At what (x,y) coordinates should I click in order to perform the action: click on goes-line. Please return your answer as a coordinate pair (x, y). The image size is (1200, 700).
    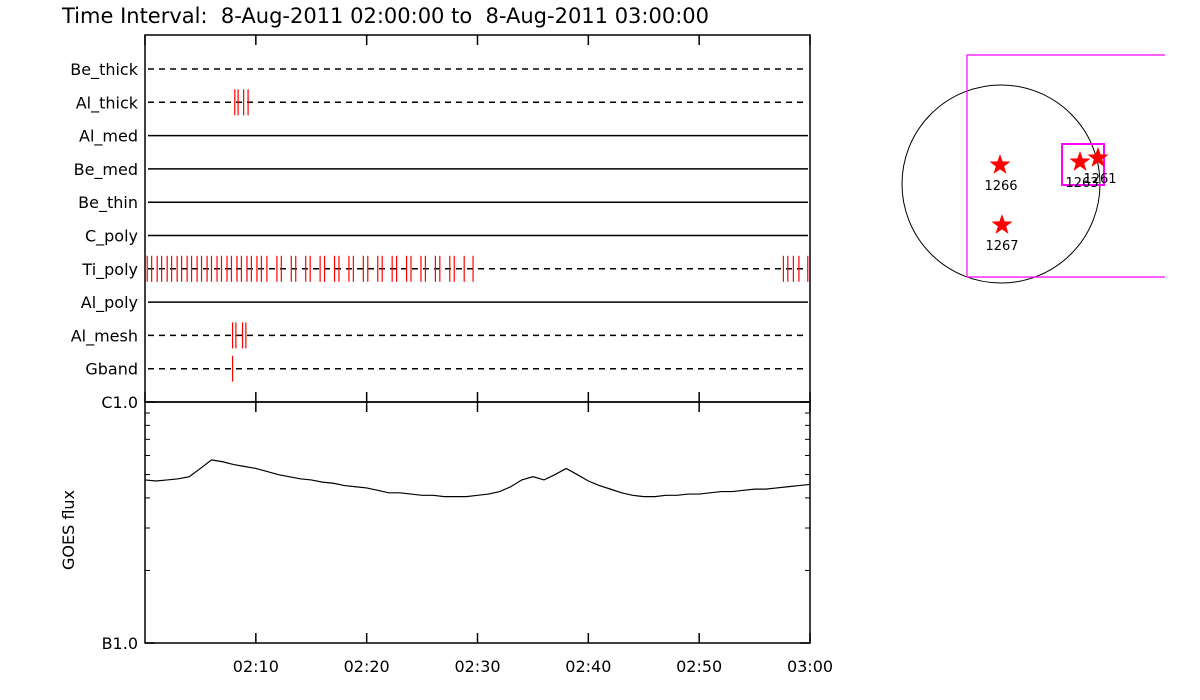
    Looking at the image, I should click on (477, 478).